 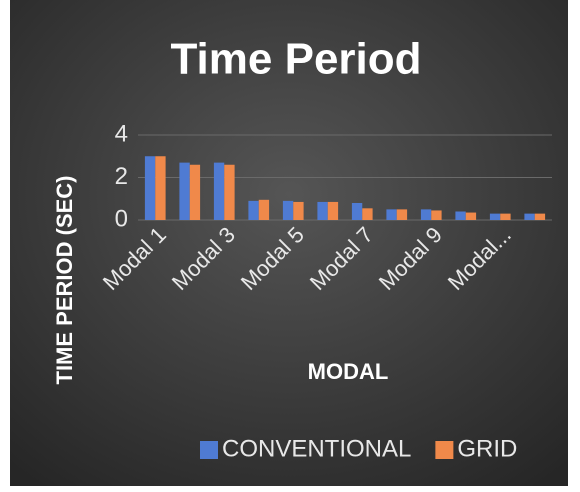 I want to click on legend-label: GRID, so click(x=487, y=448).